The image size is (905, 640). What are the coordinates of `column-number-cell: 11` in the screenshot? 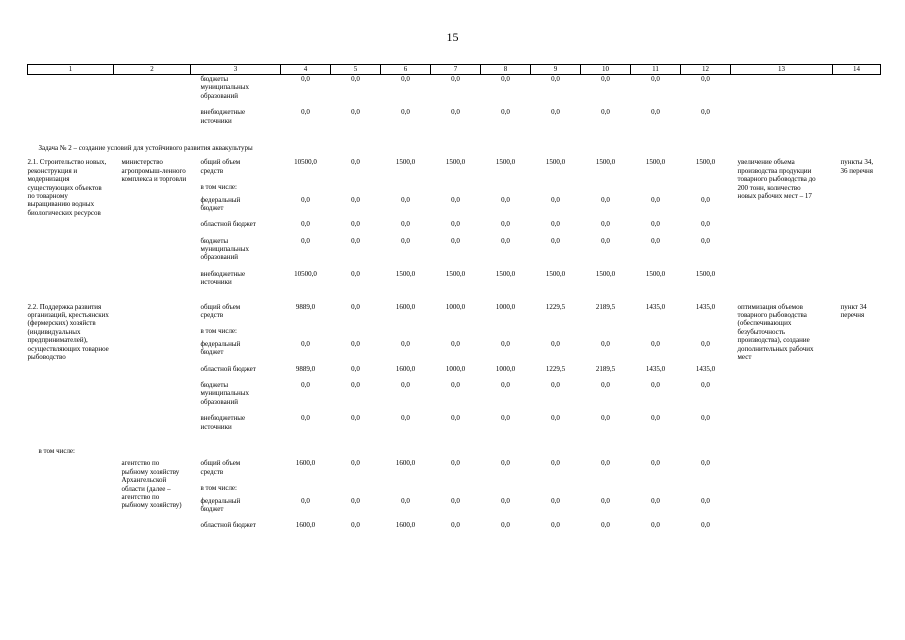 It's located at (655, 69).